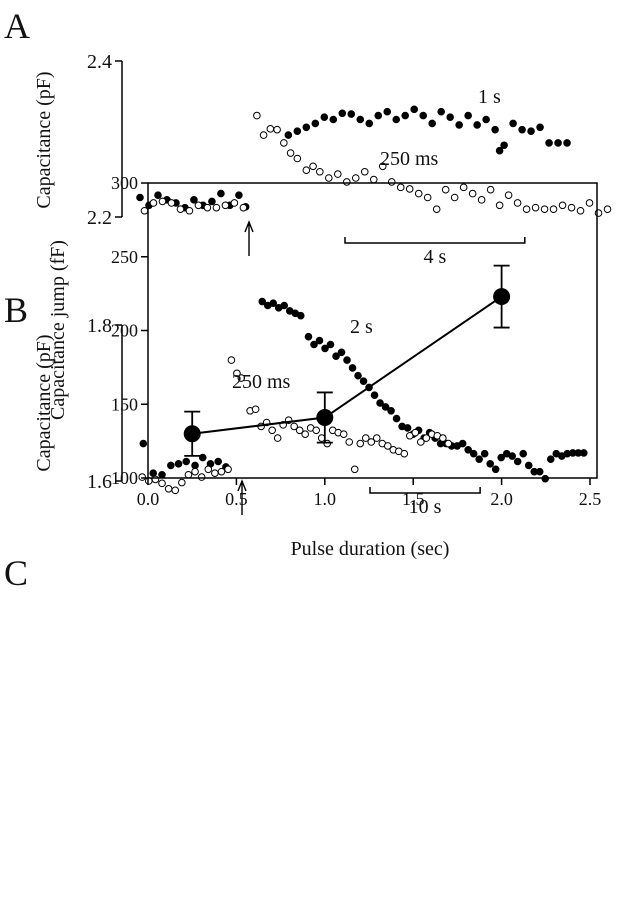  I want to click on panel-letter: C, so click(16, 573).